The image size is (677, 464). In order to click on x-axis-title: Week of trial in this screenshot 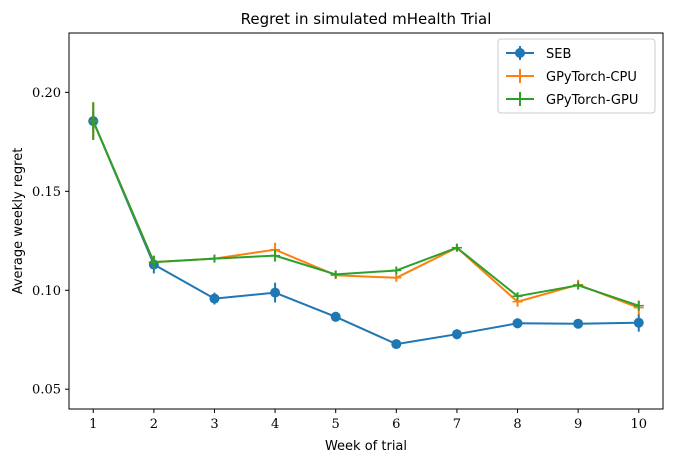, I will do `click(366, 446)`.